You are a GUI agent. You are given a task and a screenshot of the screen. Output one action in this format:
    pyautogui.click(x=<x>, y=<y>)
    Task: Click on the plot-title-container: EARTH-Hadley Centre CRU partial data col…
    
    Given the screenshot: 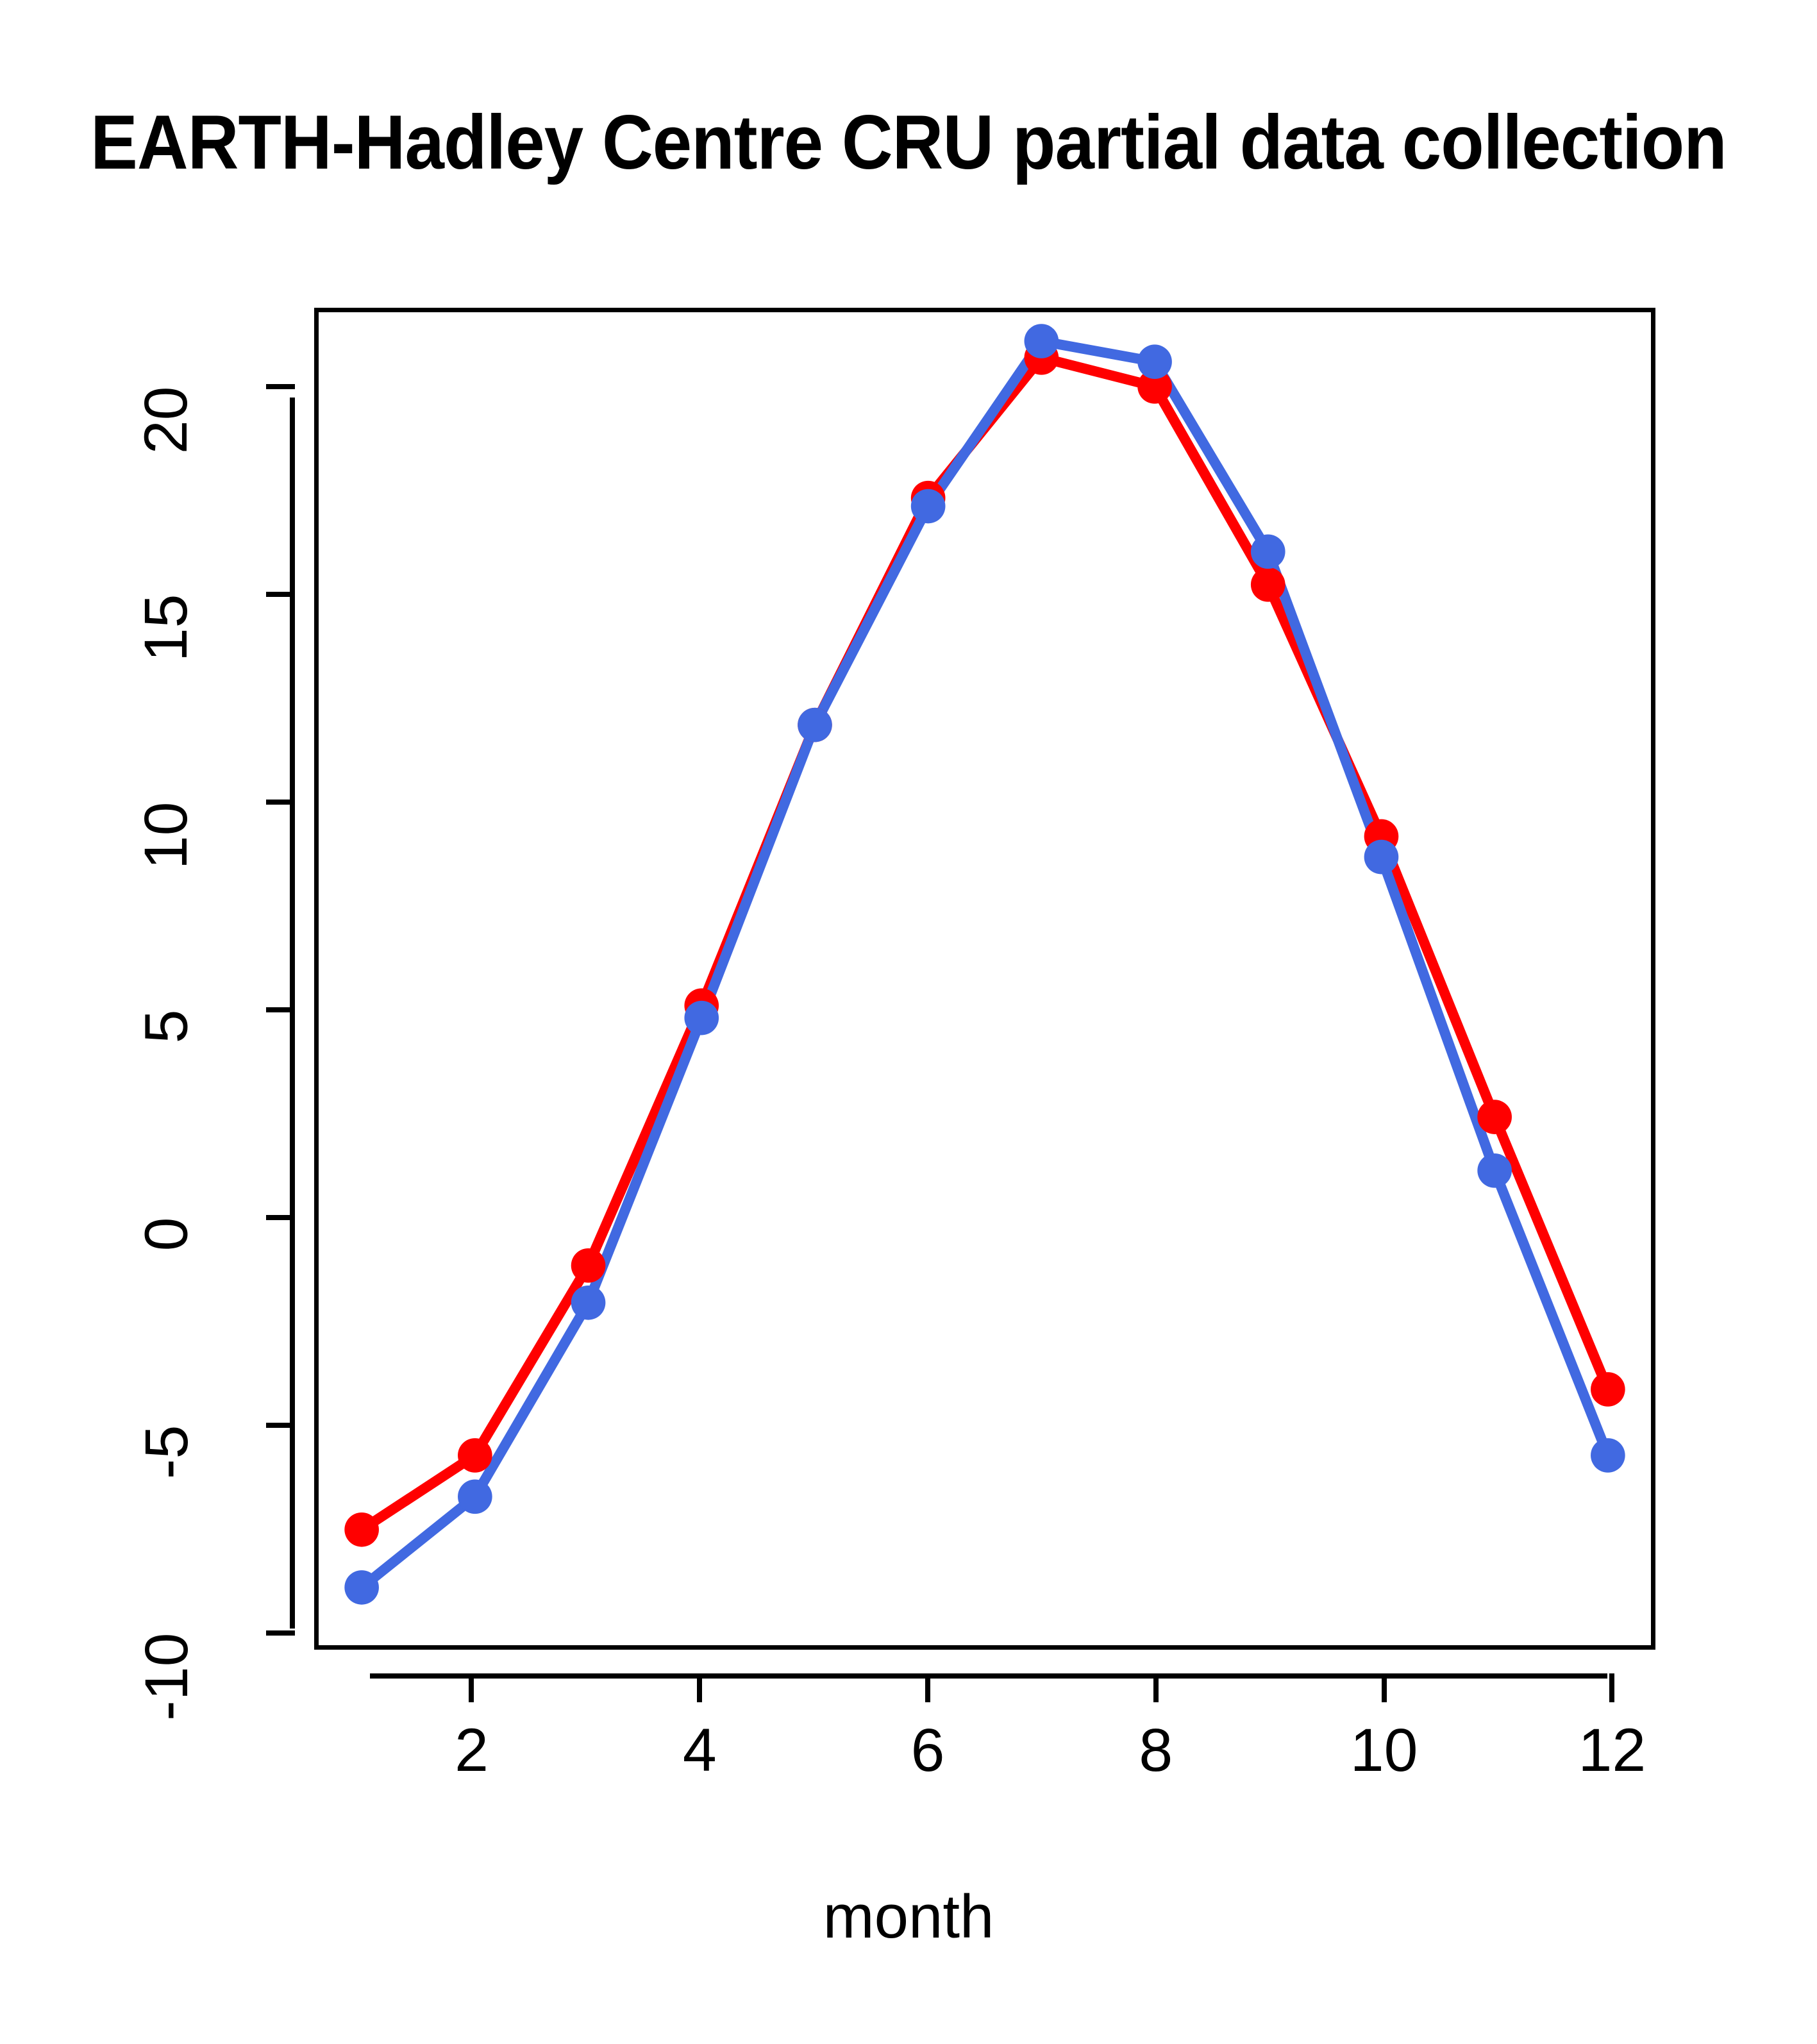 What is the action you would take?
    pyautogui.click(x=908, y=147)
    